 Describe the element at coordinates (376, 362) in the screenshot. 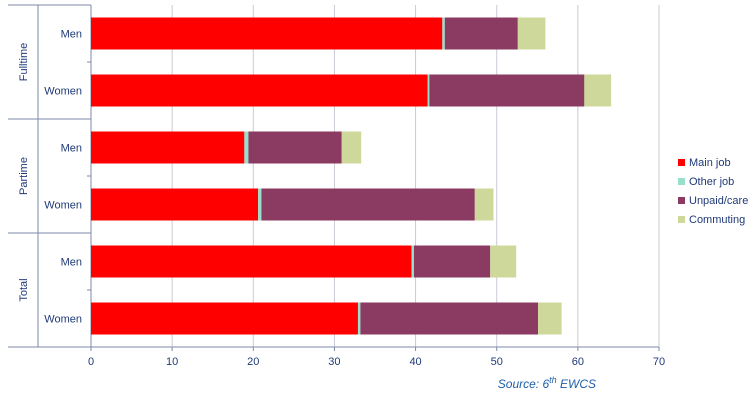

I see `x-tick-labels: 0 10 20 30 40 50 60 70` at that location.